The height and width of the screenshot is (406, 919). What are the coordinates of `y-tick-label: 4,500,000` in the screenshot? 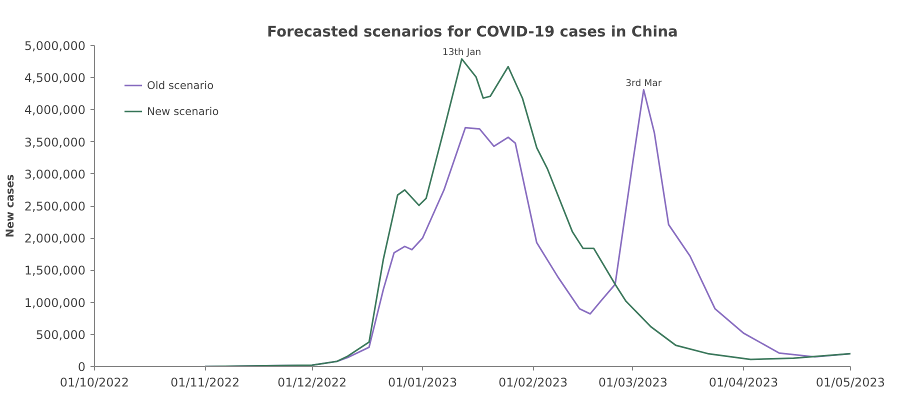 It's located at (55, 78).